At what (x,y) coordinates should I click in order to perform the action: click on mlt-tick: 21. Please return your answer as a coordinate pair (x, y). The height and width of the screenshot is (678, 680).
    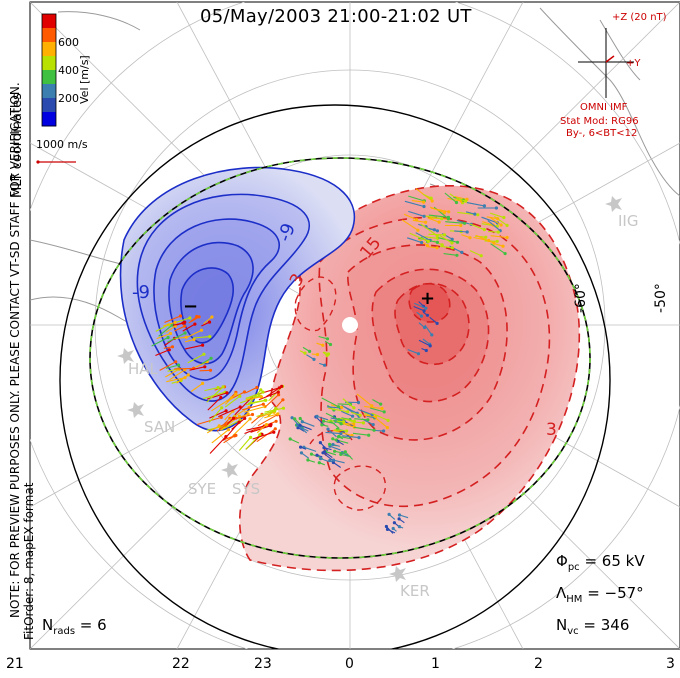
    Looking at the image, I should click on (15, 664).